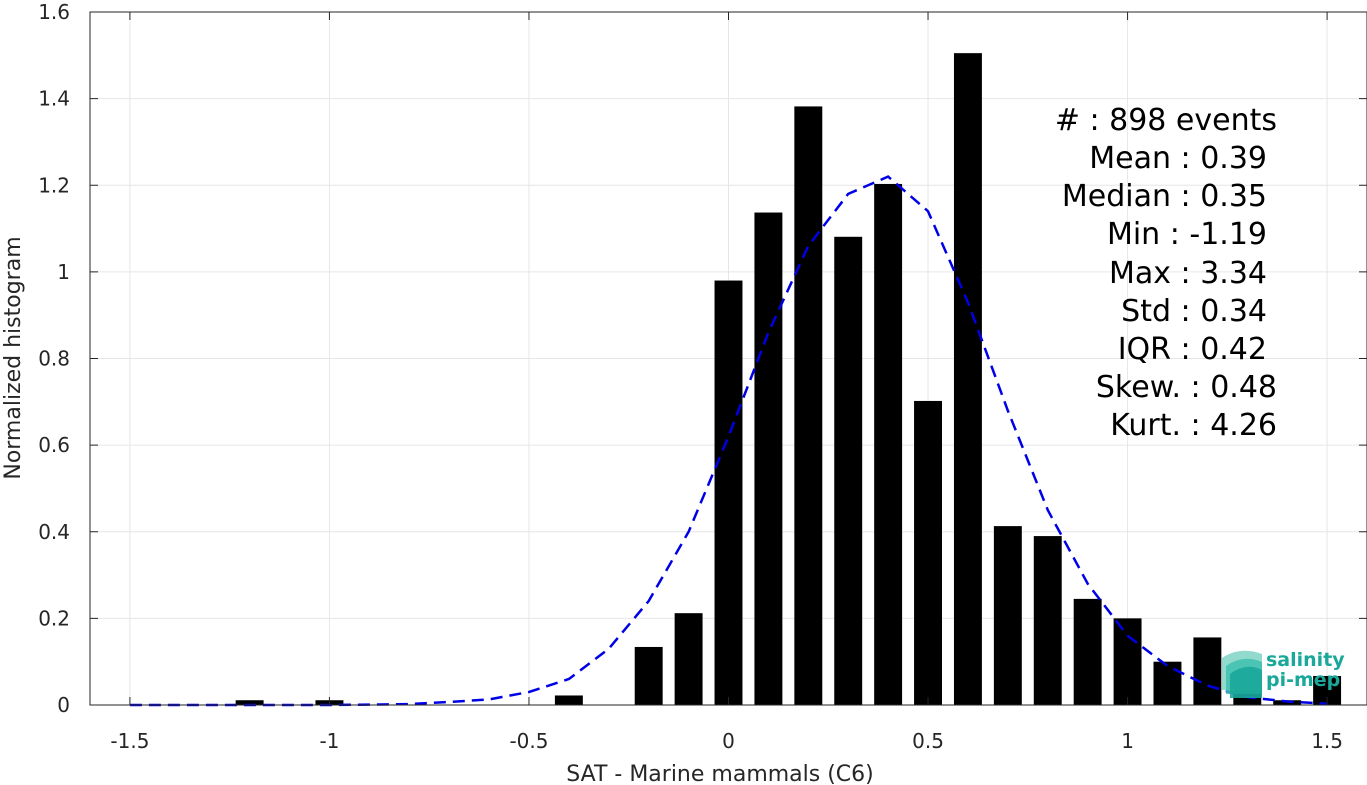 The image size is (1367, 785). What do you see at coordinates (1193, 425) in the screenshot?
I see `stats-line-kurt: Kurt. : 4.26` at bounding box center [1193, 425].